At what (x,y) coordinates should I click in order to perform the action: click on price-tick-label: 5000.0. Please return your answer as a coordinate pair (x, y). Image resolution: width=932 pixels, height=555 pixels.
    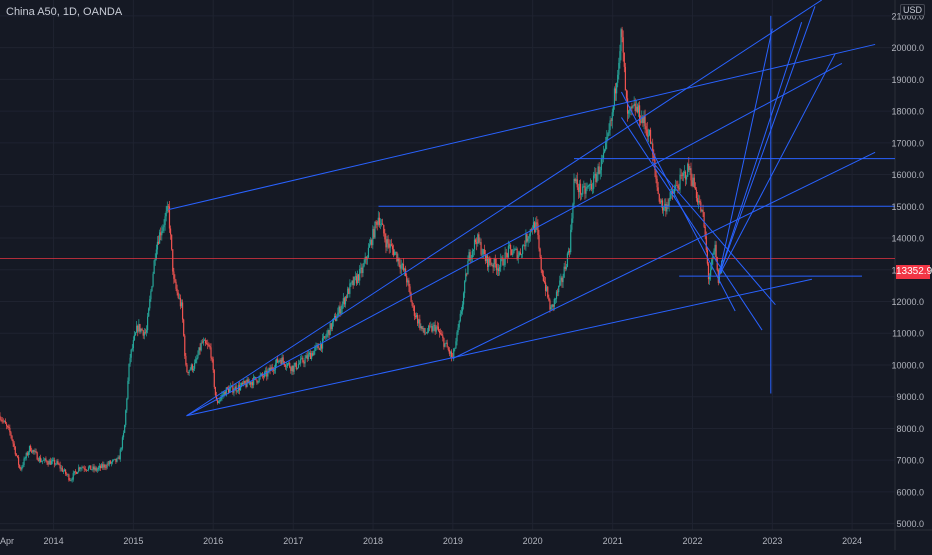
    Looking at the image, I should click on (910, 524).